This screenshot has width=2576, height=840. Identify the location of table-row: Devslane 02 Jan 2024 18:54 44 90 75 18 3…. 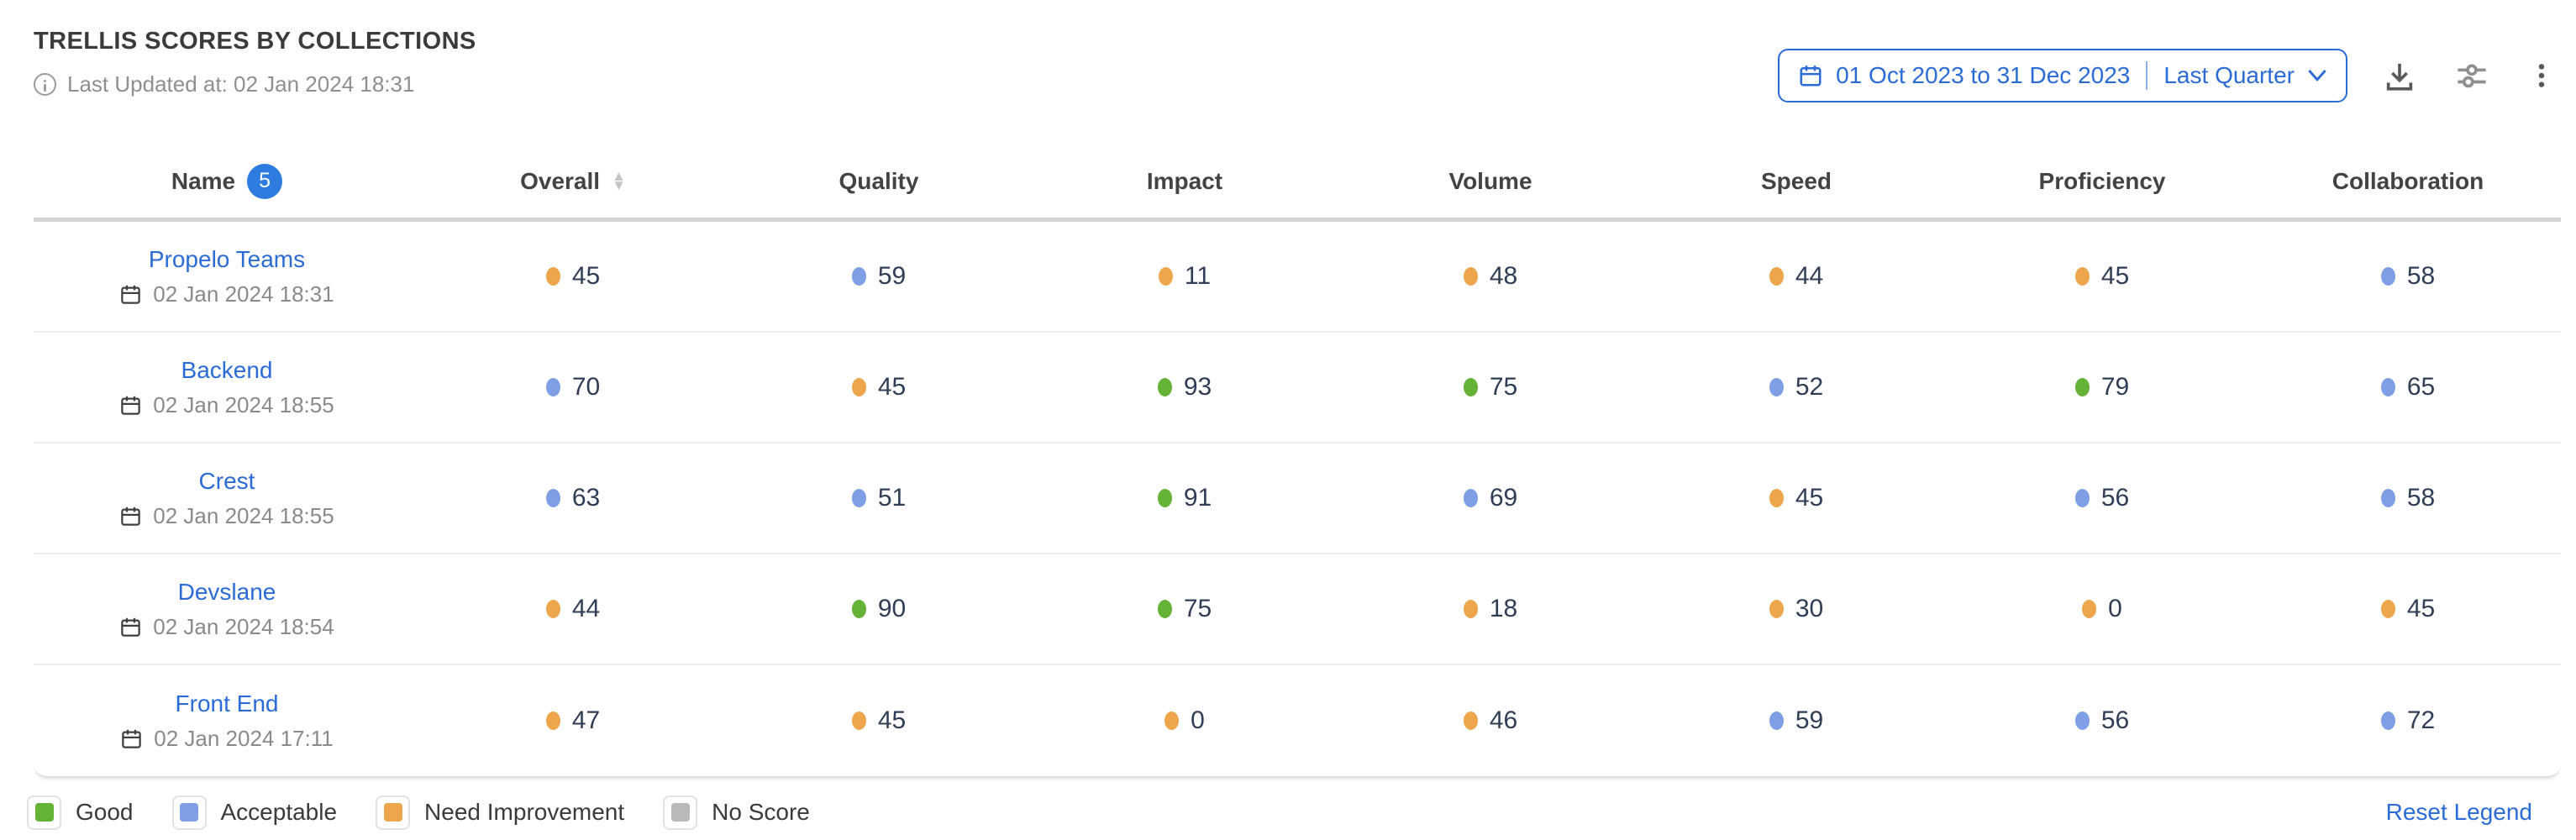
(1297, 609).